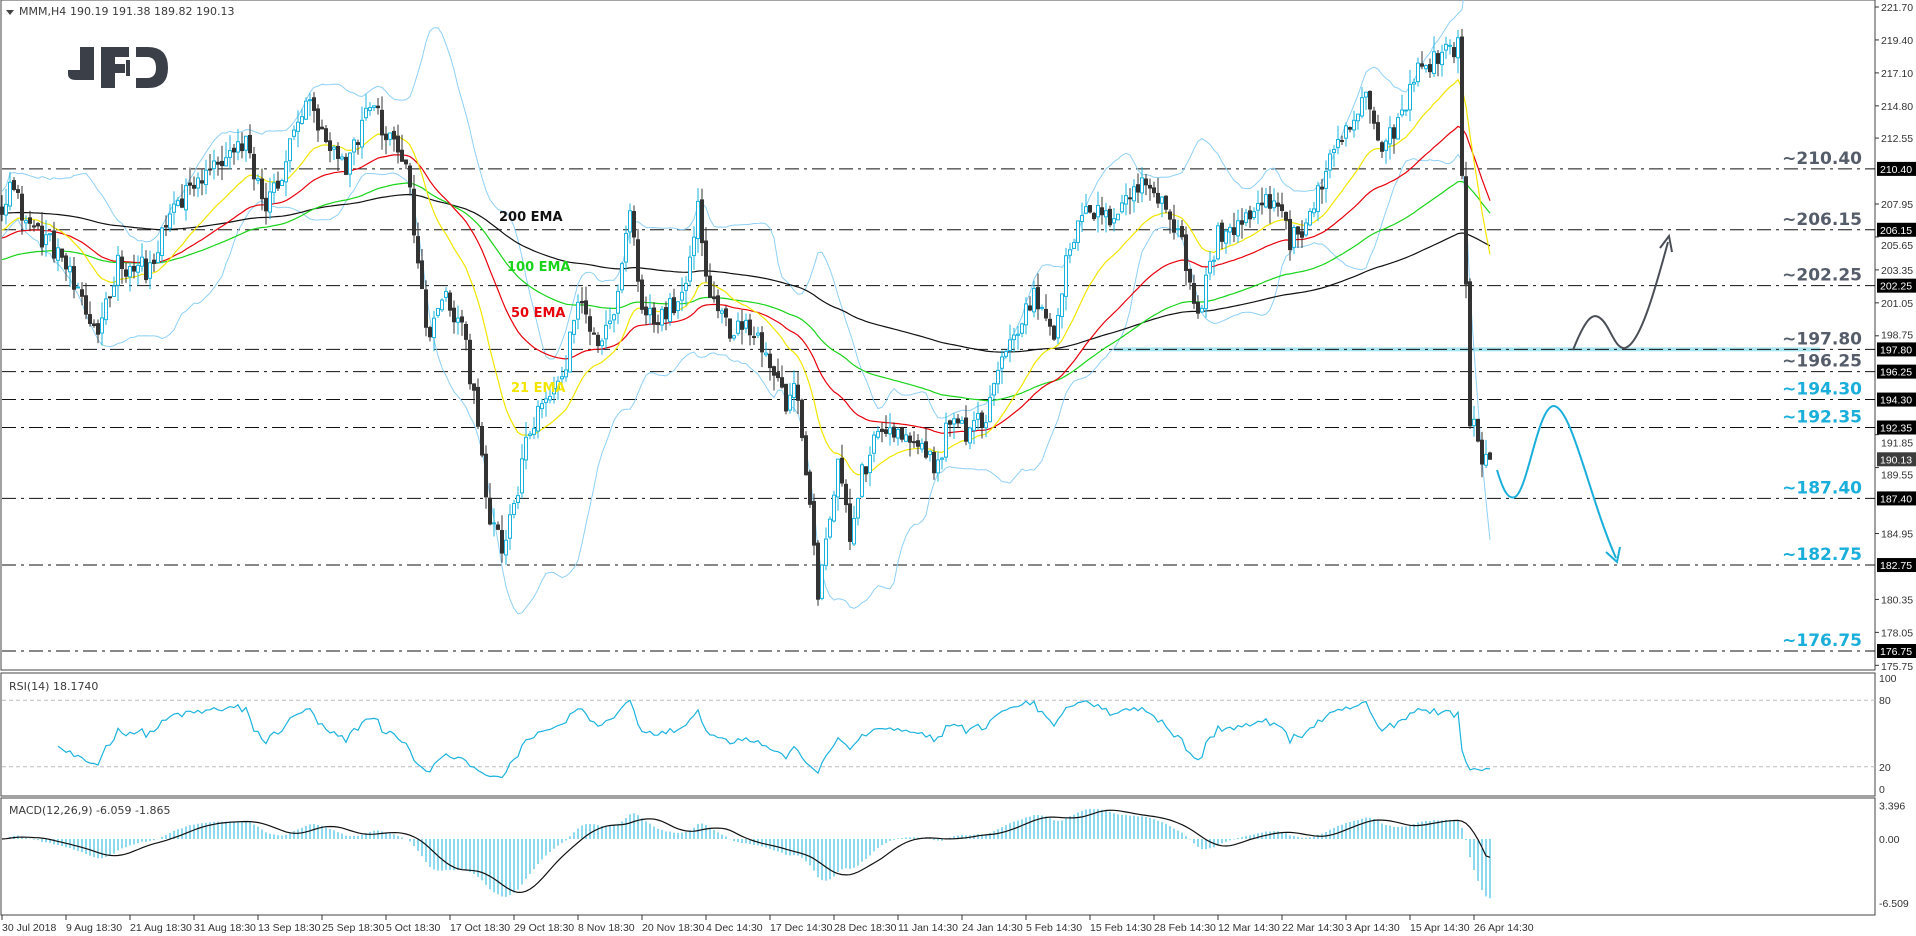 The image size is (1916, 936). What do you see at coordinates (120, 11) in the screenshot?
I see `chart-header: MMM,H4 190.19 191.38 189.82 190.13` at bounding box center [120, 11].